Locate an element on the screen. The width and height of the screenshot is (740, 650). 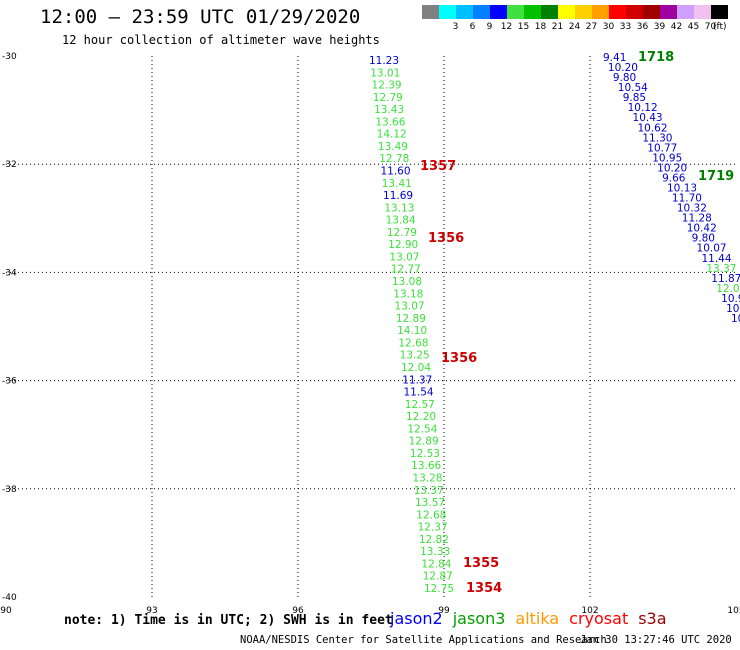
wave-height-label: 12.84 is located at coordinates (436, 564).